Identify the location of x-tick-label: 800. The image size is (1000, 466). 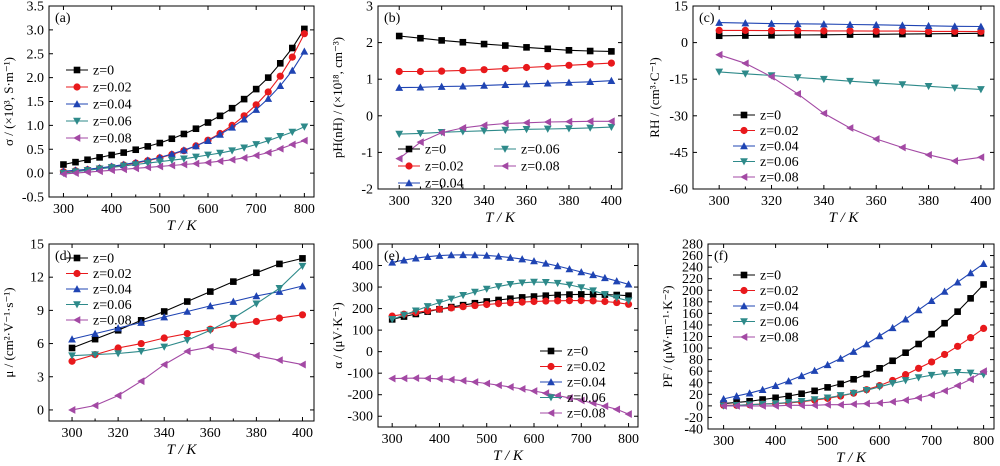
(628, 439).